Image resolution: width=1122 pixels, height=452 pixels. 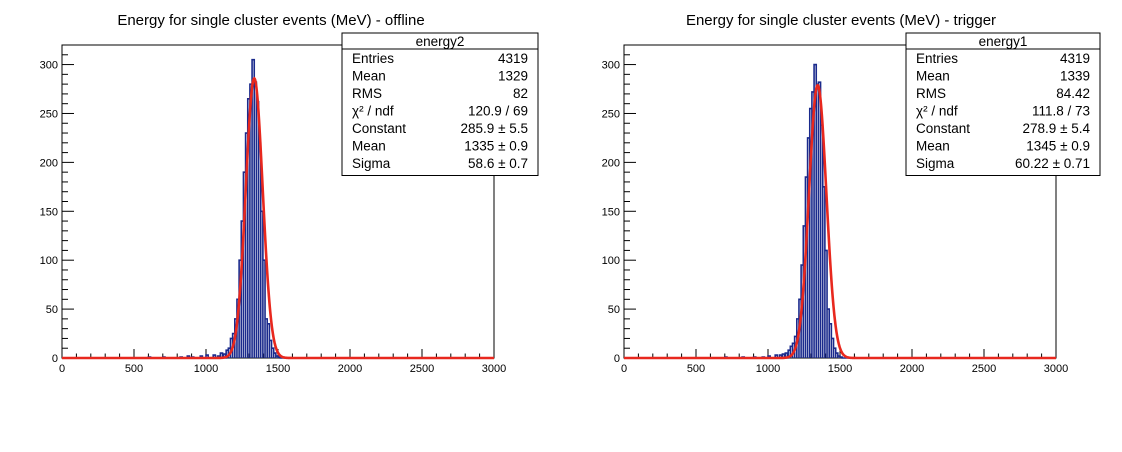 I want to click on stats-row-value: 111.8 / 73, so click(x=1061, y=111).